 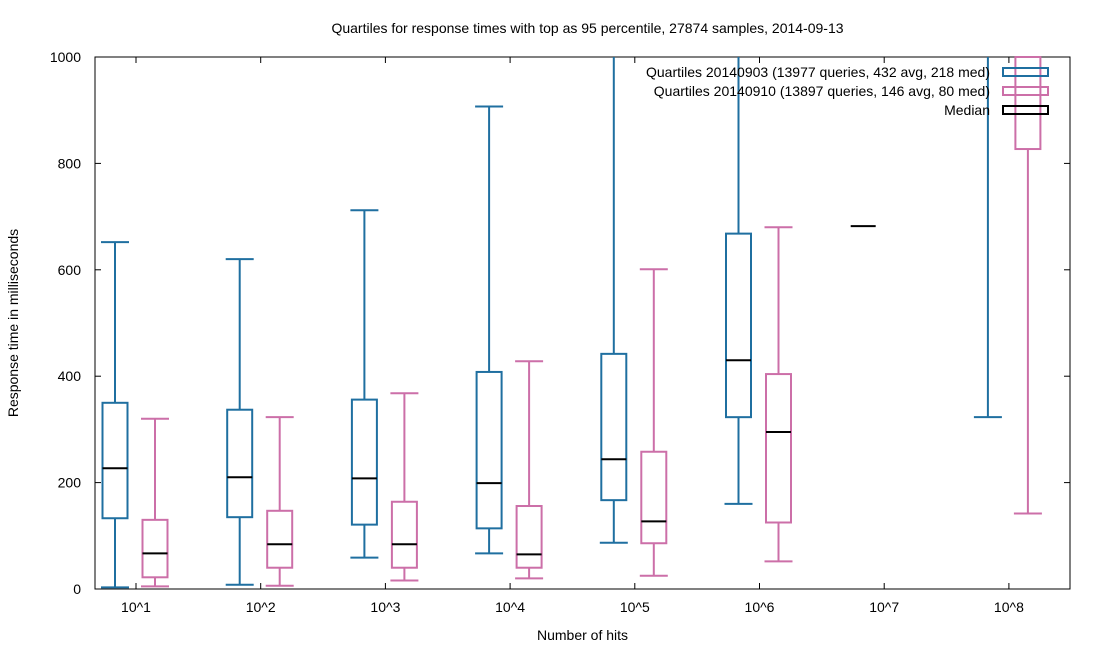 What do you see at coordinates (70, 270) in the screenshot?
I see `y-tick-label: 600` at bounding box center [70, 270].